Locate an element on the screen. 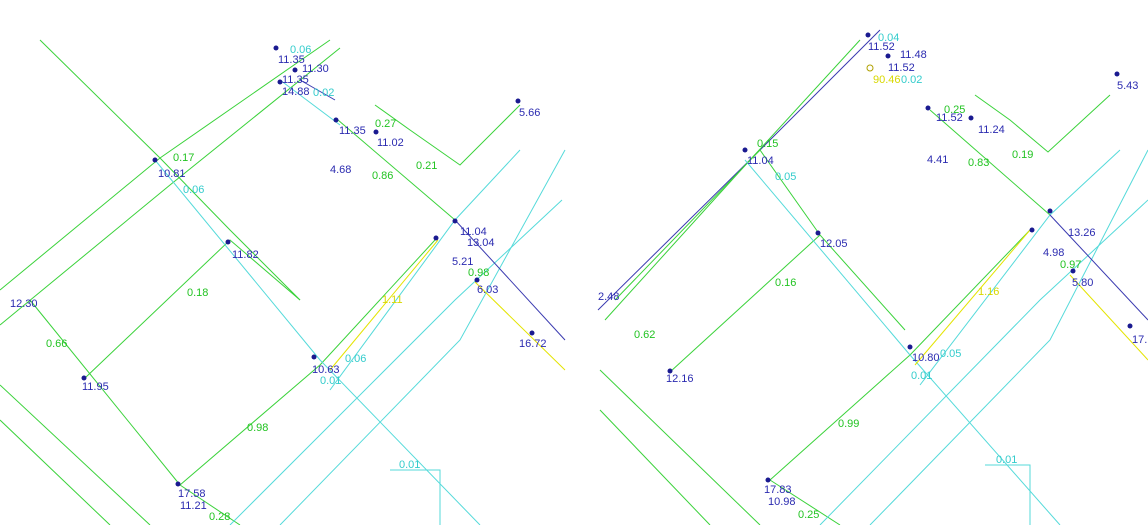  elevation-label: 0.06 is located at coordinates (193, 190).